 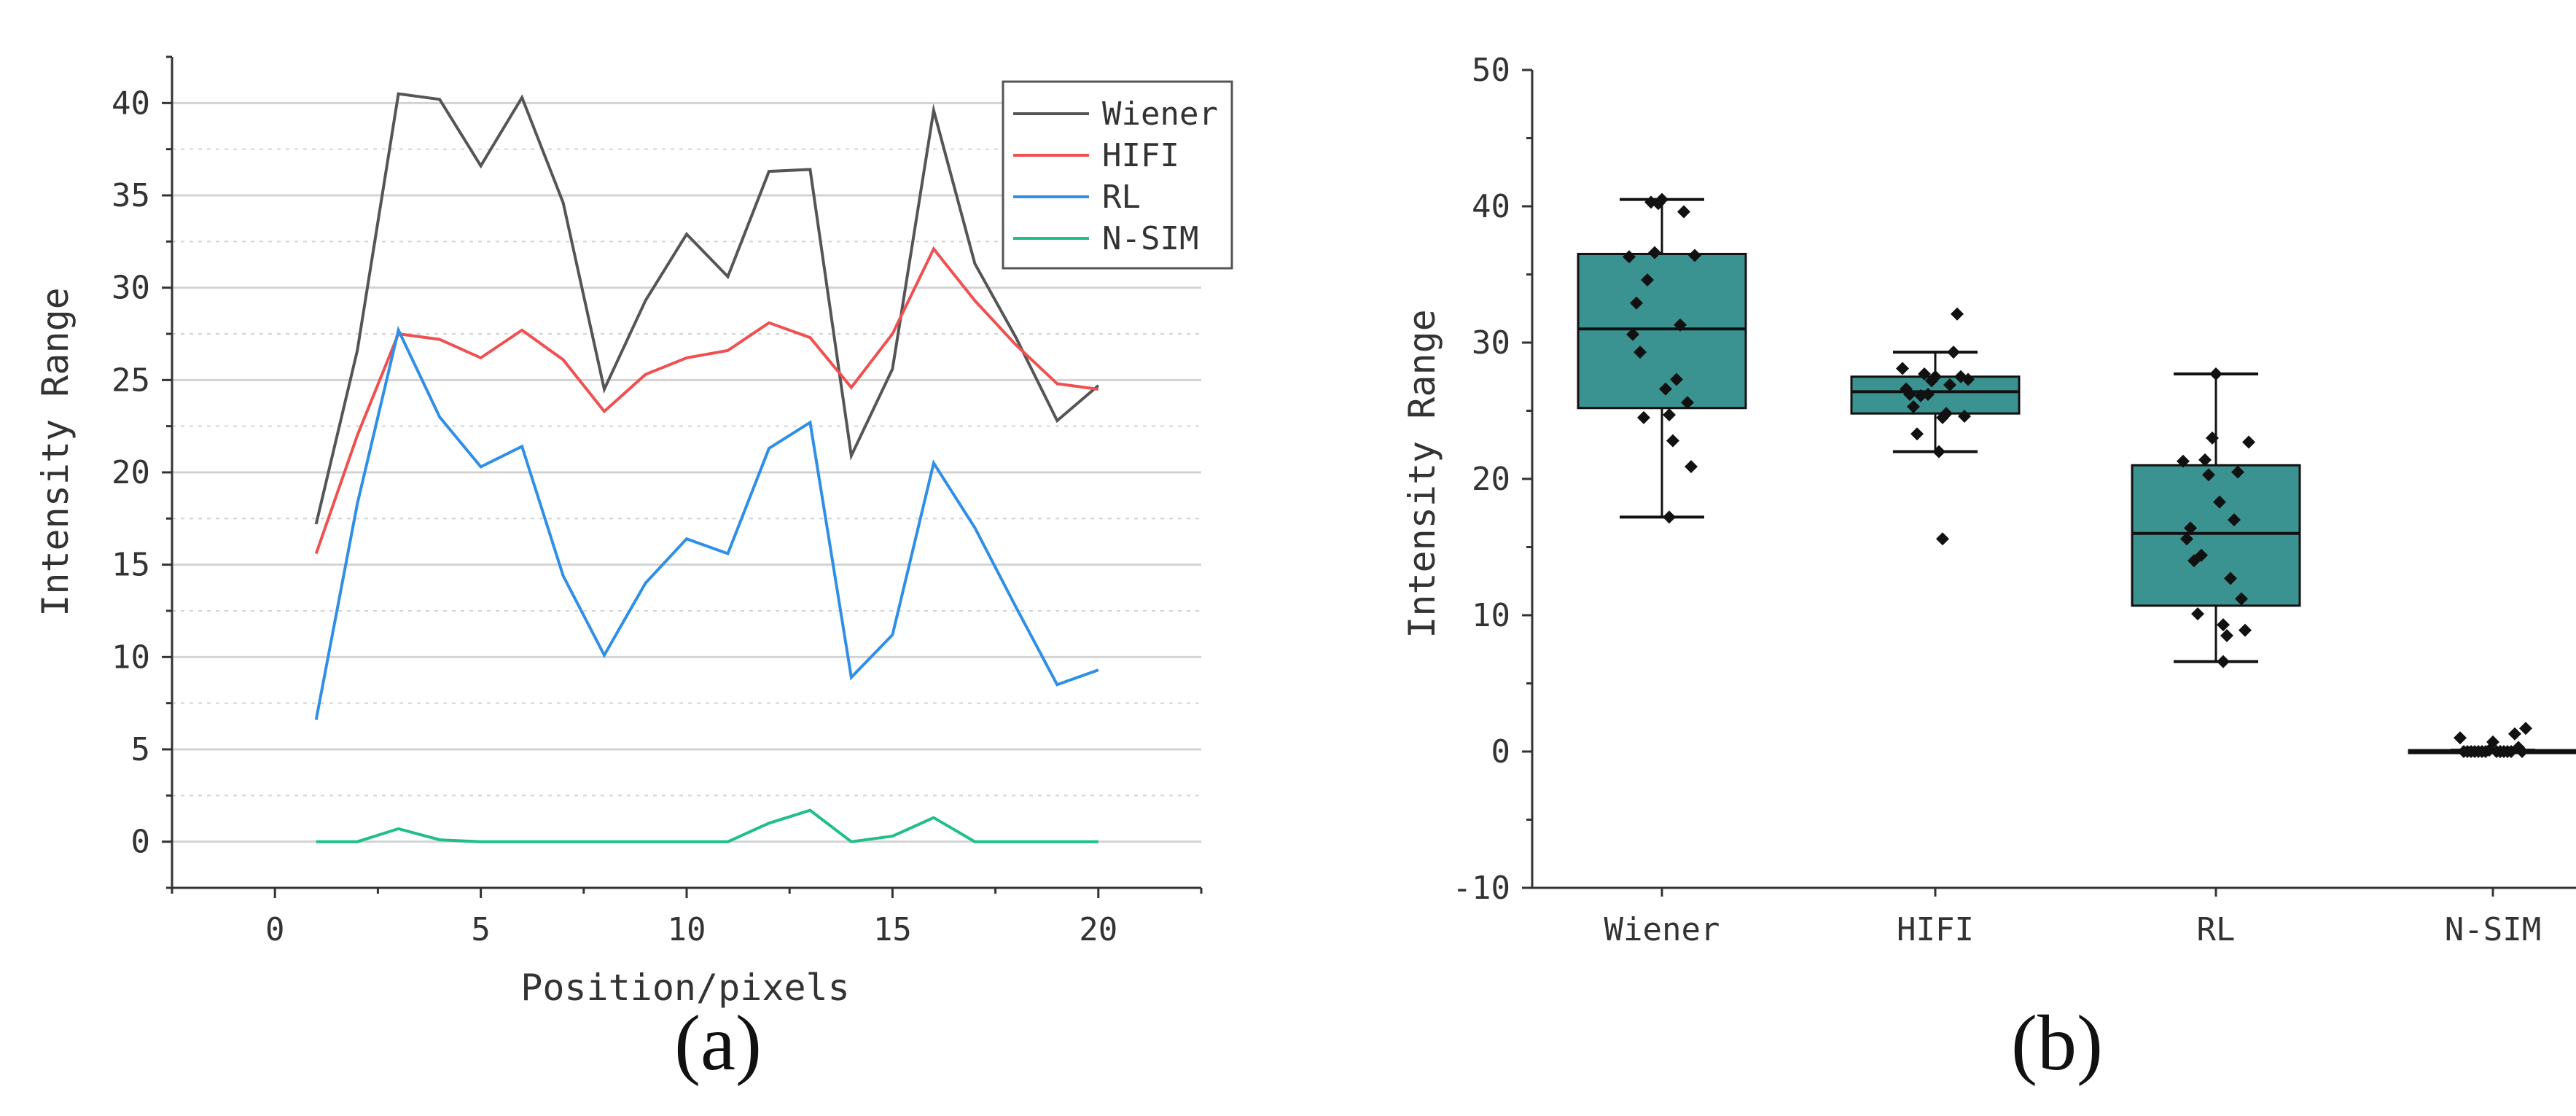 I want to click on panel-label-b: (b), so click(x=2057, y=1043).